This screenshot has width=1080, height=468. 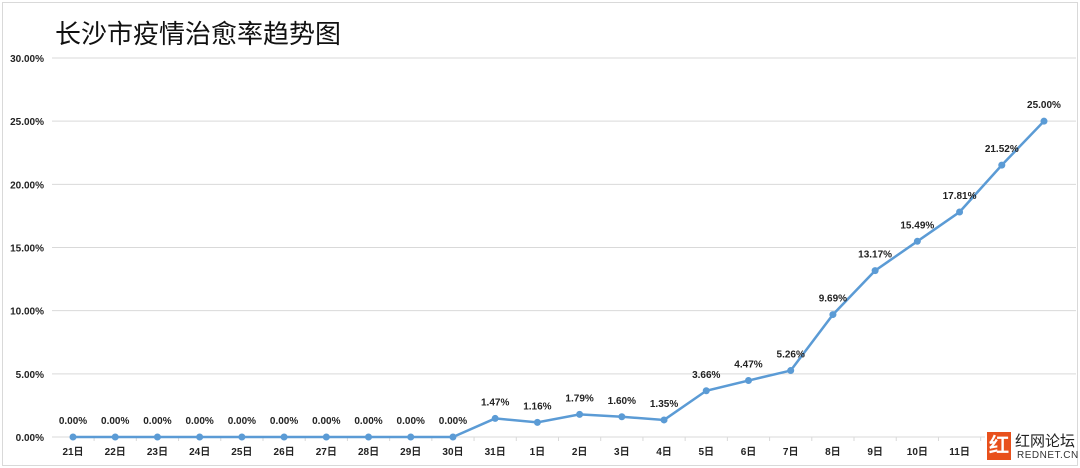 What do you see at coordinates (284, 452) in the screenshot?
I see `x-tick-label: 26日` at bounding box center [284, 452].